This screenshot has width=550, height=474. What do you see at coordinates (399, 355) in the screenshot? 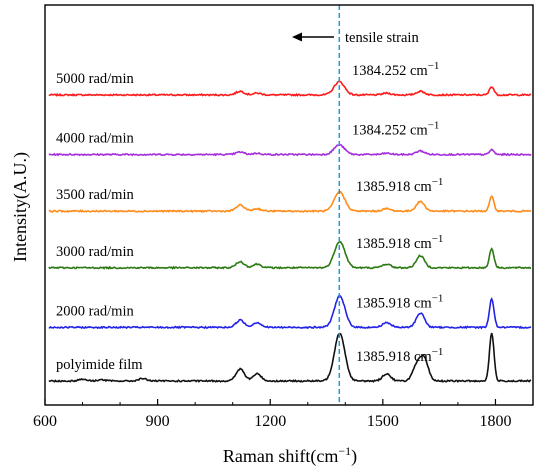
I see `peak-label-5: 1385.918 cm−1` at bounding box center [399, 355].